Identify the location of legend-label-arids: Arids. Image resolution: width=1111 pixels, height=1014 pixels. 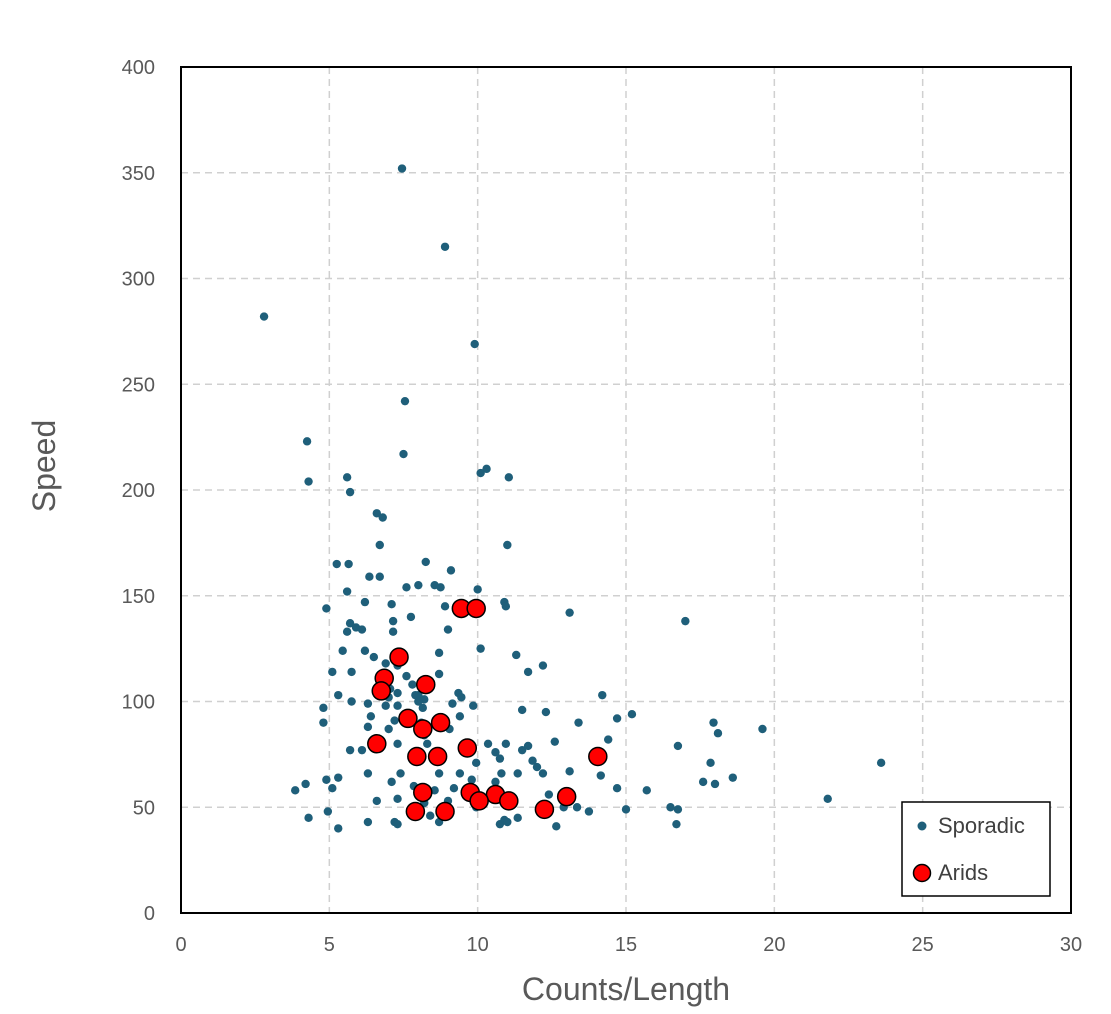
(963, 872).